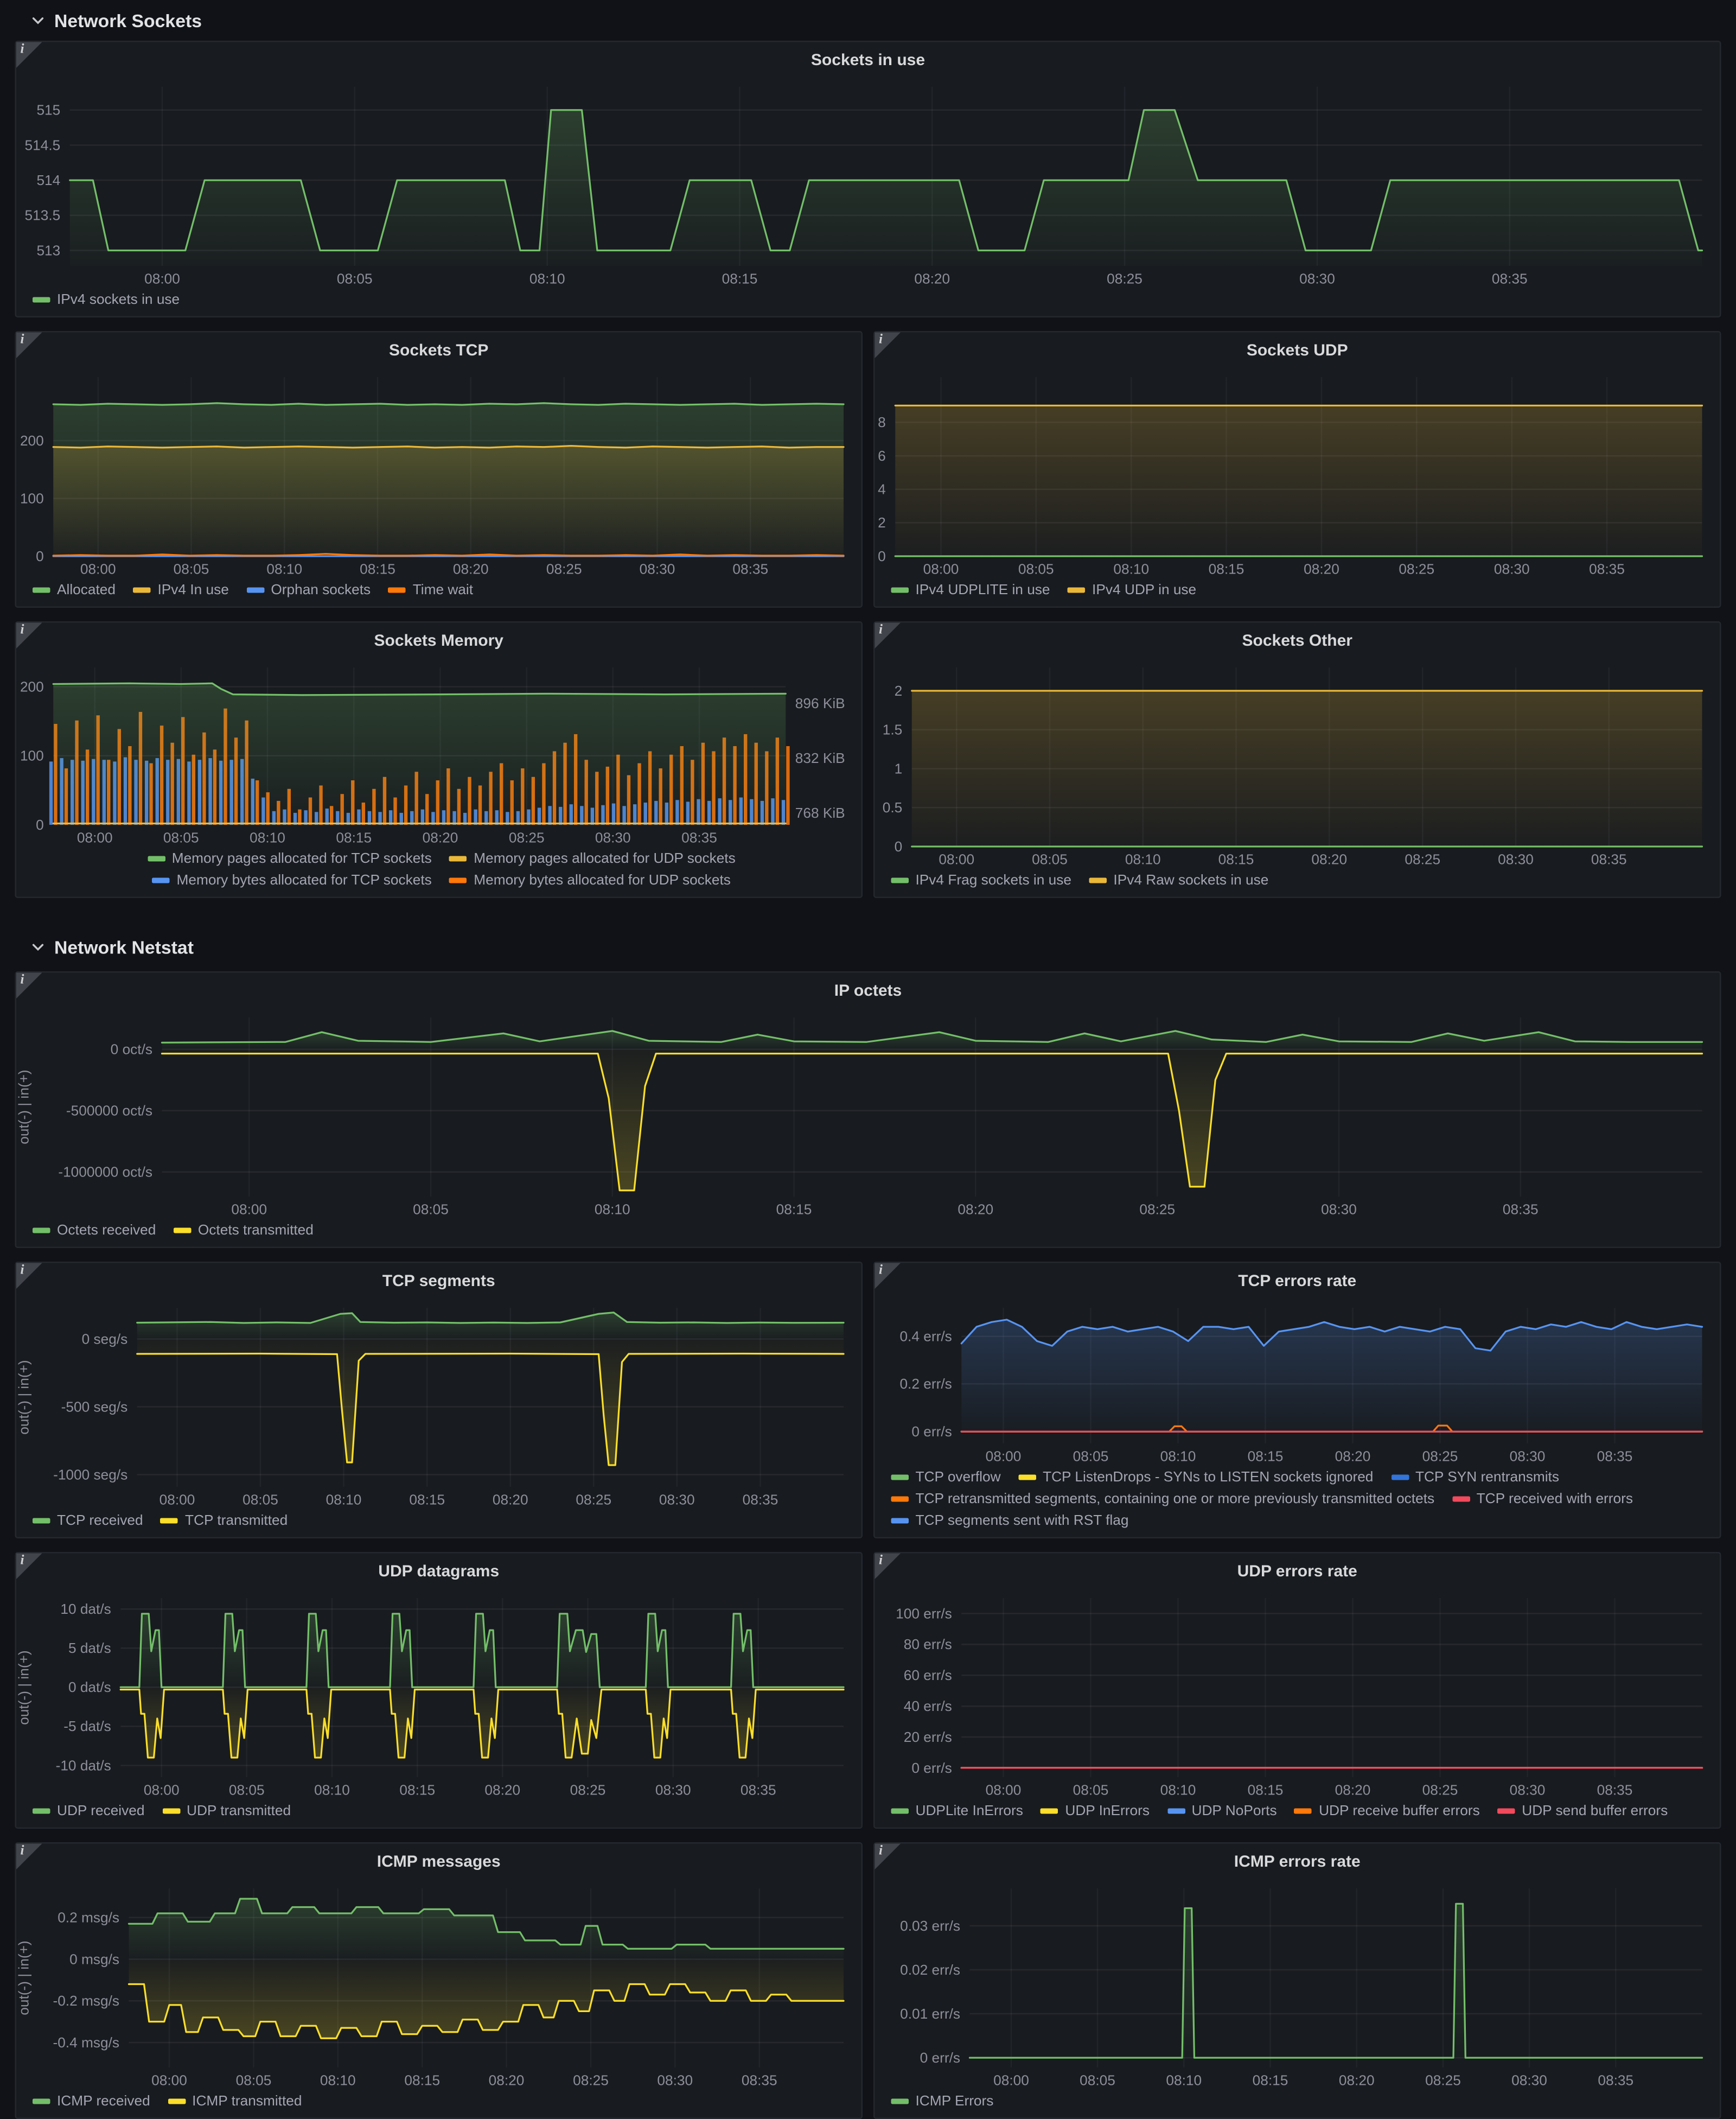  I want to click on panel-title: TCP errors rate, so click(1297, 1280).